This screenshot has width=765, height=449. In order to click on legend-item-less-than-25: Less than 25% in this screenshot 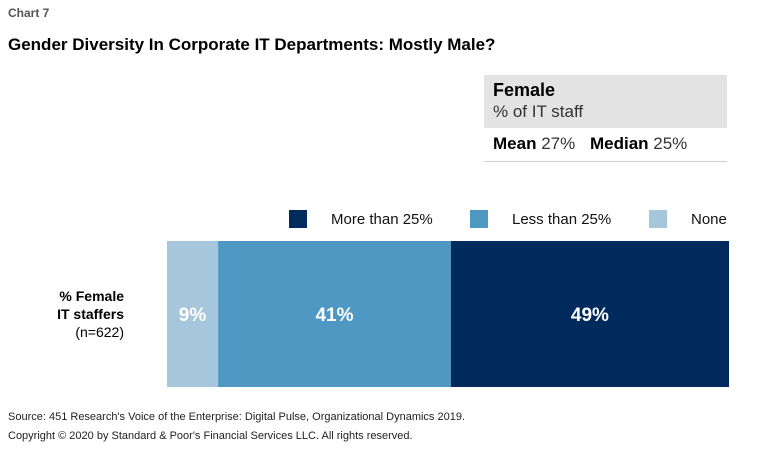, I will do `click(540, 219)`.